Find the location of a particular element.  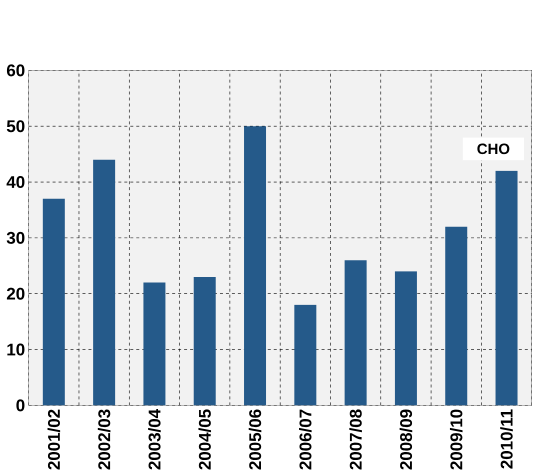

x-tick-label: 2005/06 is located at coordinates (255, 439).